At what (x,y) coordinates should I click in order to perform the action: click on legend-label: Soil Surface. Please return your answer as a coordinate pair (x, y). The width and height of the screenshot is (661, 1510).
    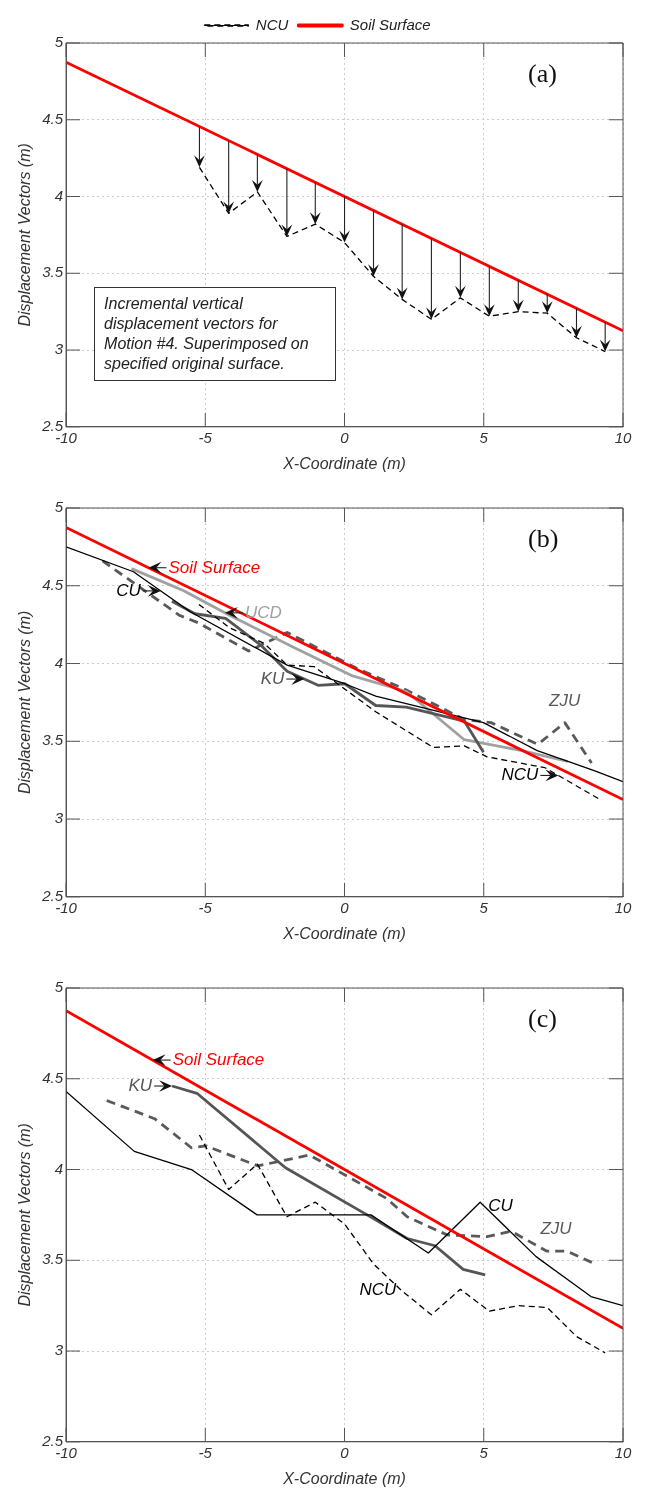
    Looking at the image, I should click on (390, 24).